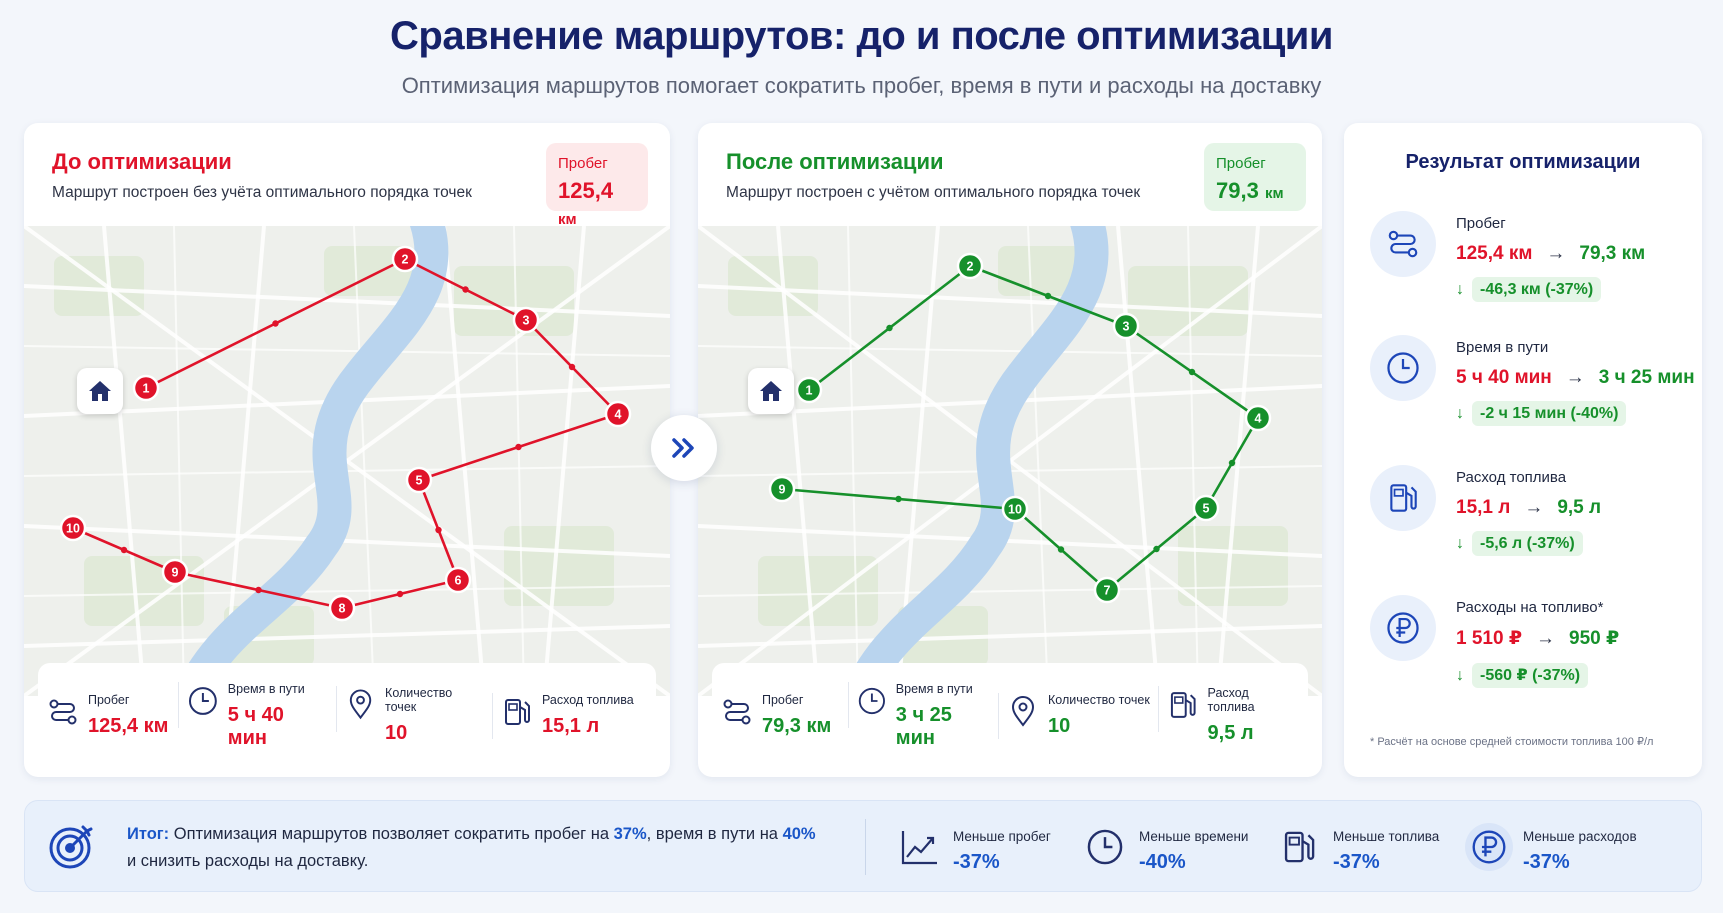  Describe the element at coordinates (586, 190) in the screenshot. I see `before-mileage-value: 125,4` at that location.